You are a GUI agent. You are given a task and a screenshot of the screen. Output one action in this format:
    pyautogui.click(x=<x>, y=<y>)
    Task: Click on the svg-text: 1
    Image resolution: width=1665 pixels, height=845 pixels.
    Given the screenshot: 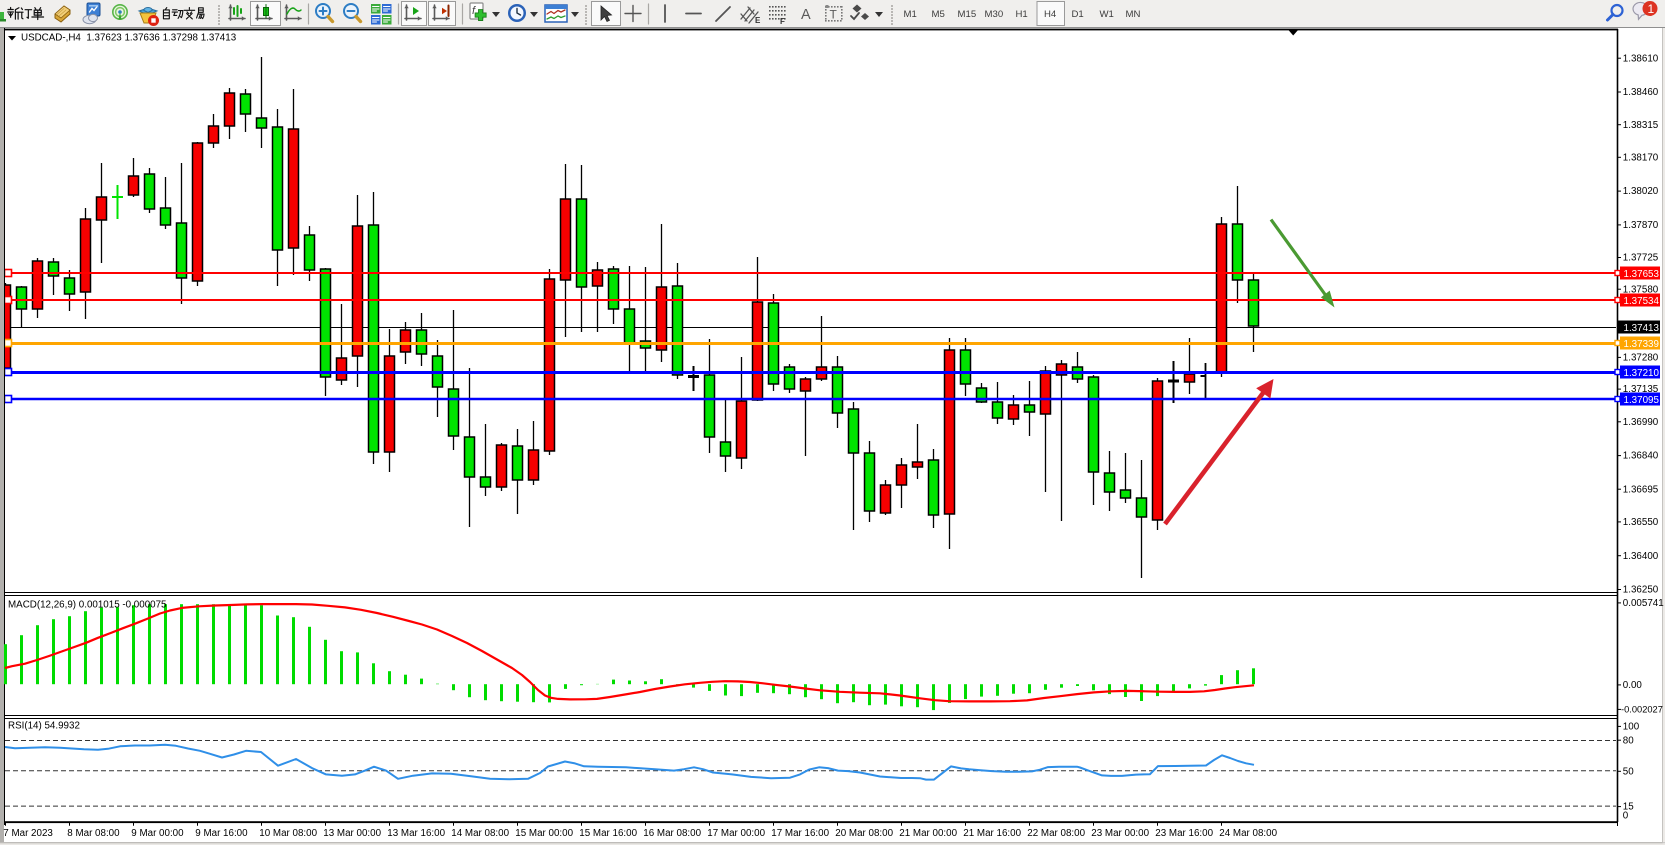 What is the action you would take?
    pyautogui.click(x=1651, y=9)
    